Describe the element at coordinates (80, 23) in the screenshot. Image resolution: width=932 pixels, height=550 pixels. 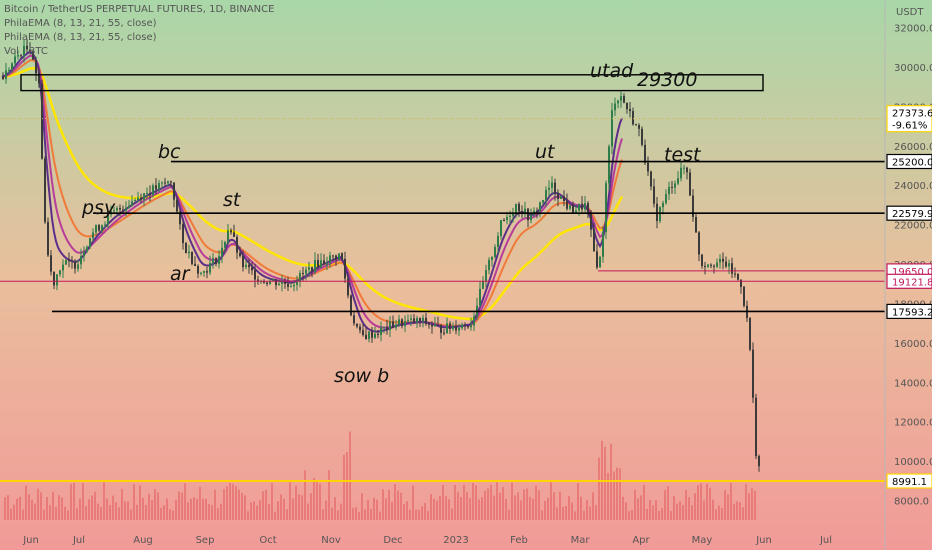
I see `indicator-legend-1: PhilaEMA (8, 13, 21, 55, close)` at that location.